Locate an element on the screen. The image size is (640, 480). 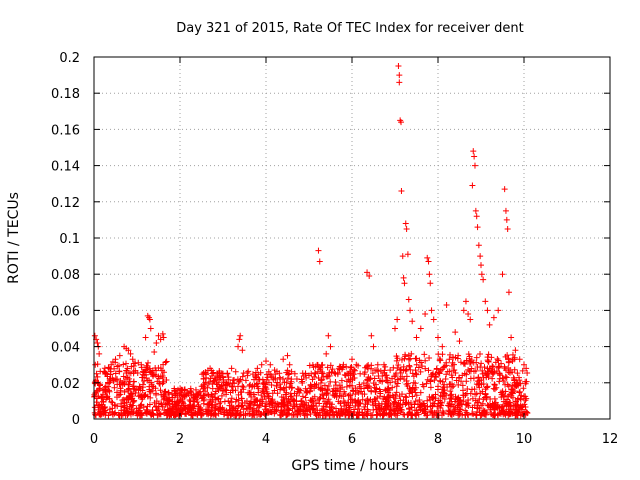
x-tick-label: 8 is located at coordinates (438, 439).